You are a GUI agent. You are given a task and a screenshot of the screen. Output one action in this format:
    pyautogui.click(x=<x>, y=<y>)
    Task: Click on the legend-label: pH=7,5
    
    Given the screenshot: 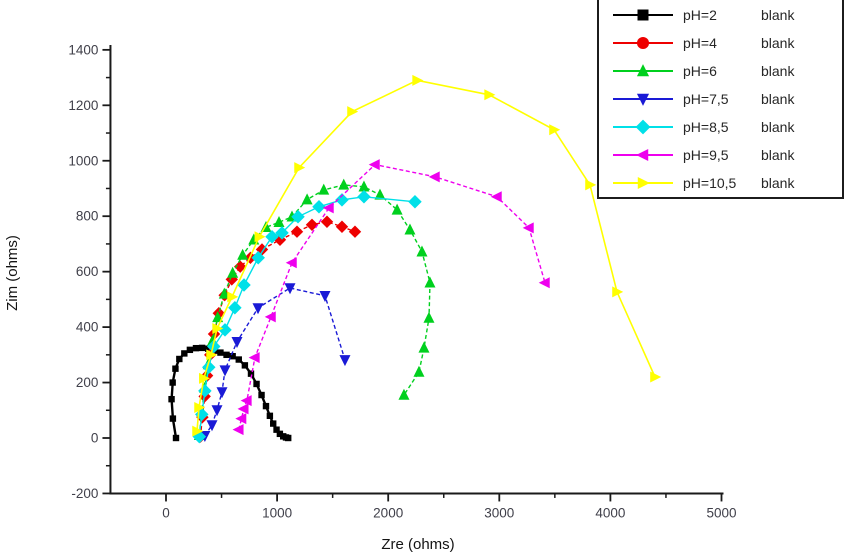 What is the action you would take?
    pyautogui.click(x=706, y=99)
    